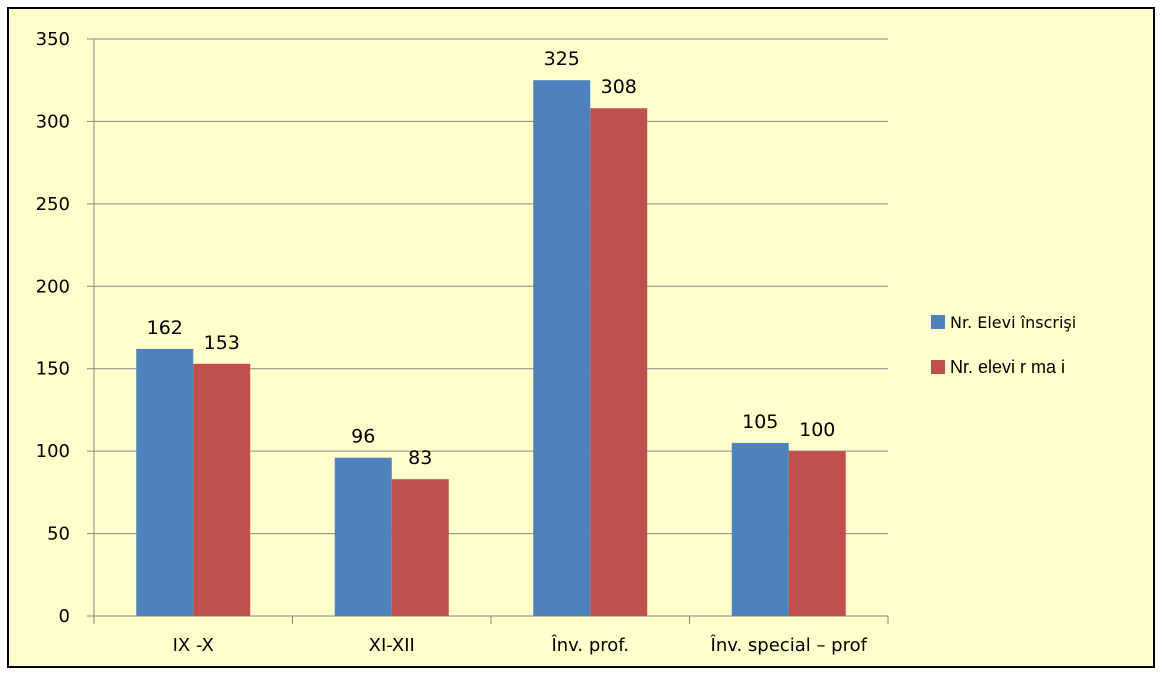 This screenshot has width=1162, height=675. What do you see at coordinates (193, 645) in the screenshot?
I see `x-tick-label: IX -X` at bounding box center [193, 645].